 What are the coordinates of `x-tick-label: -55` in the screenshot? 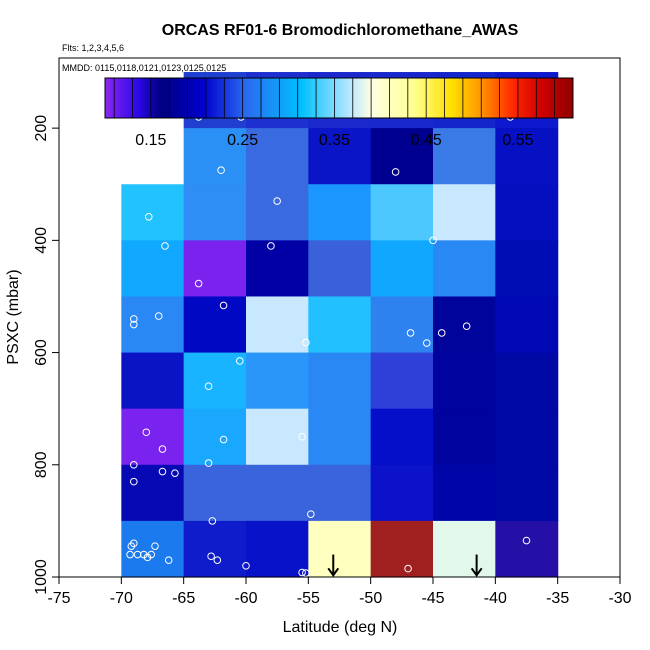 It's located at (308, 598).